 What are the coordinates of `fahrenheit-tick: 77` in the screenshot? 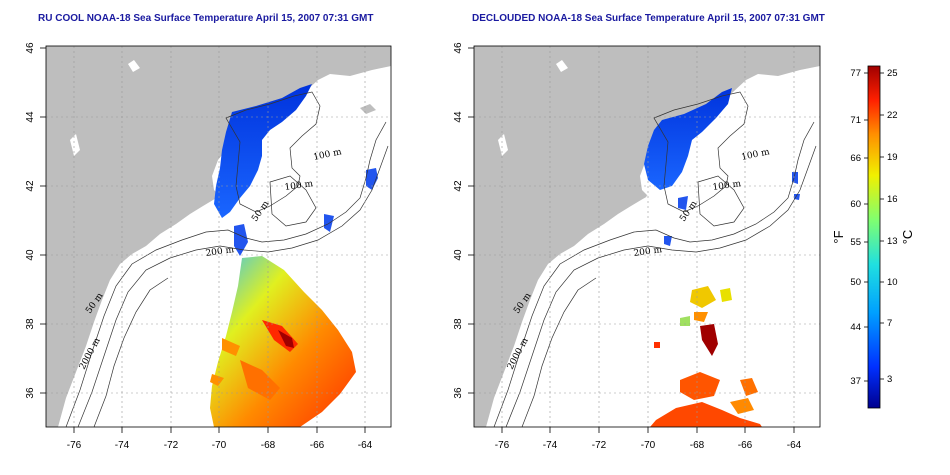 It's located at (855, 73).